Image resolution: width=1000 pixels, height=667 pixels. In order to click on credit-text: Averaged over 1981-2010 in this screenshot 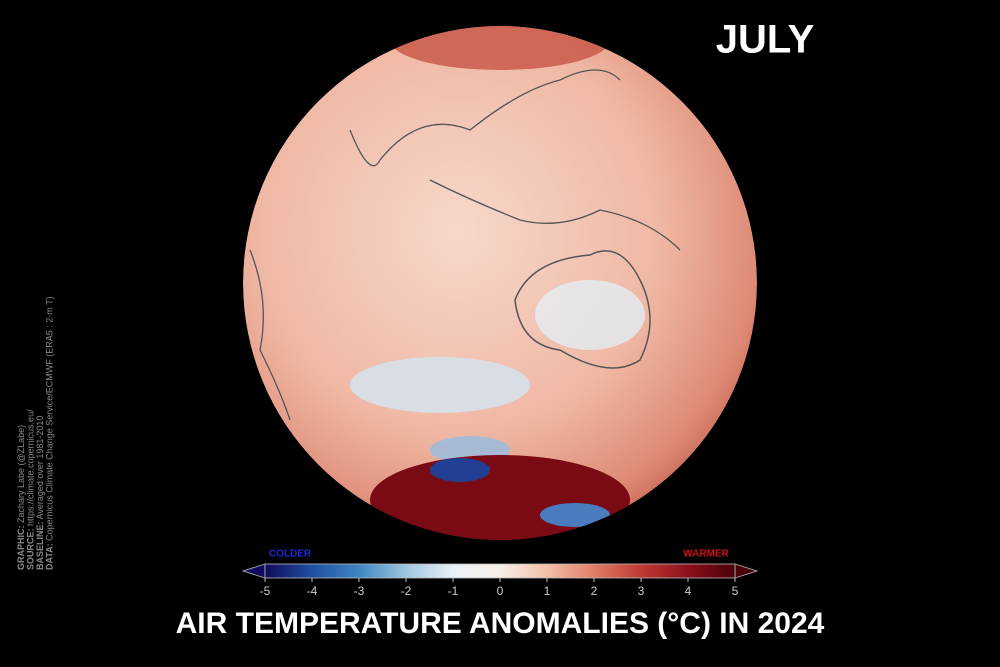, I will do `click(40, 469)`.